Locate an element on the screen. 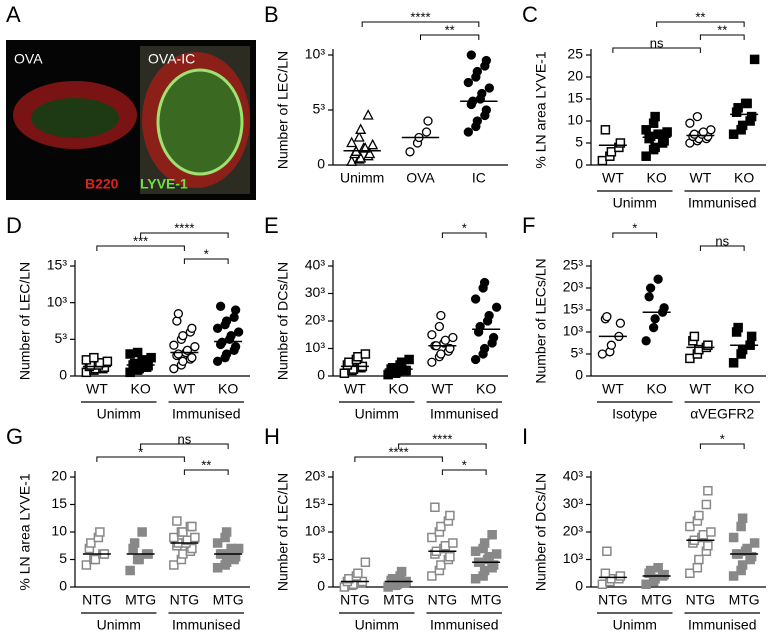 This screenshot has width=776, height=633. x-tick-label: Unimm is located at coordinates (362, 178).